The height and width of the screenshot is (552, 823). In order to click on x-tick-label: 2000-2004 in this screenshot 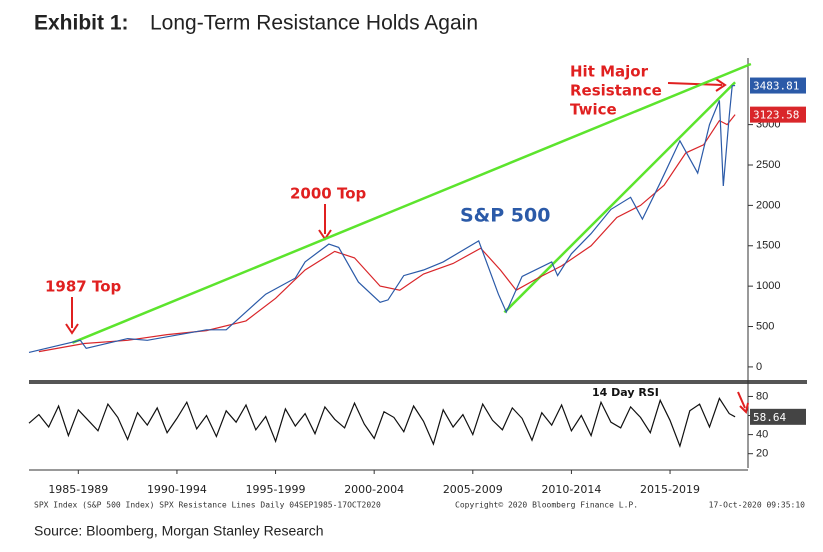, I will do `click(374, 489)`.